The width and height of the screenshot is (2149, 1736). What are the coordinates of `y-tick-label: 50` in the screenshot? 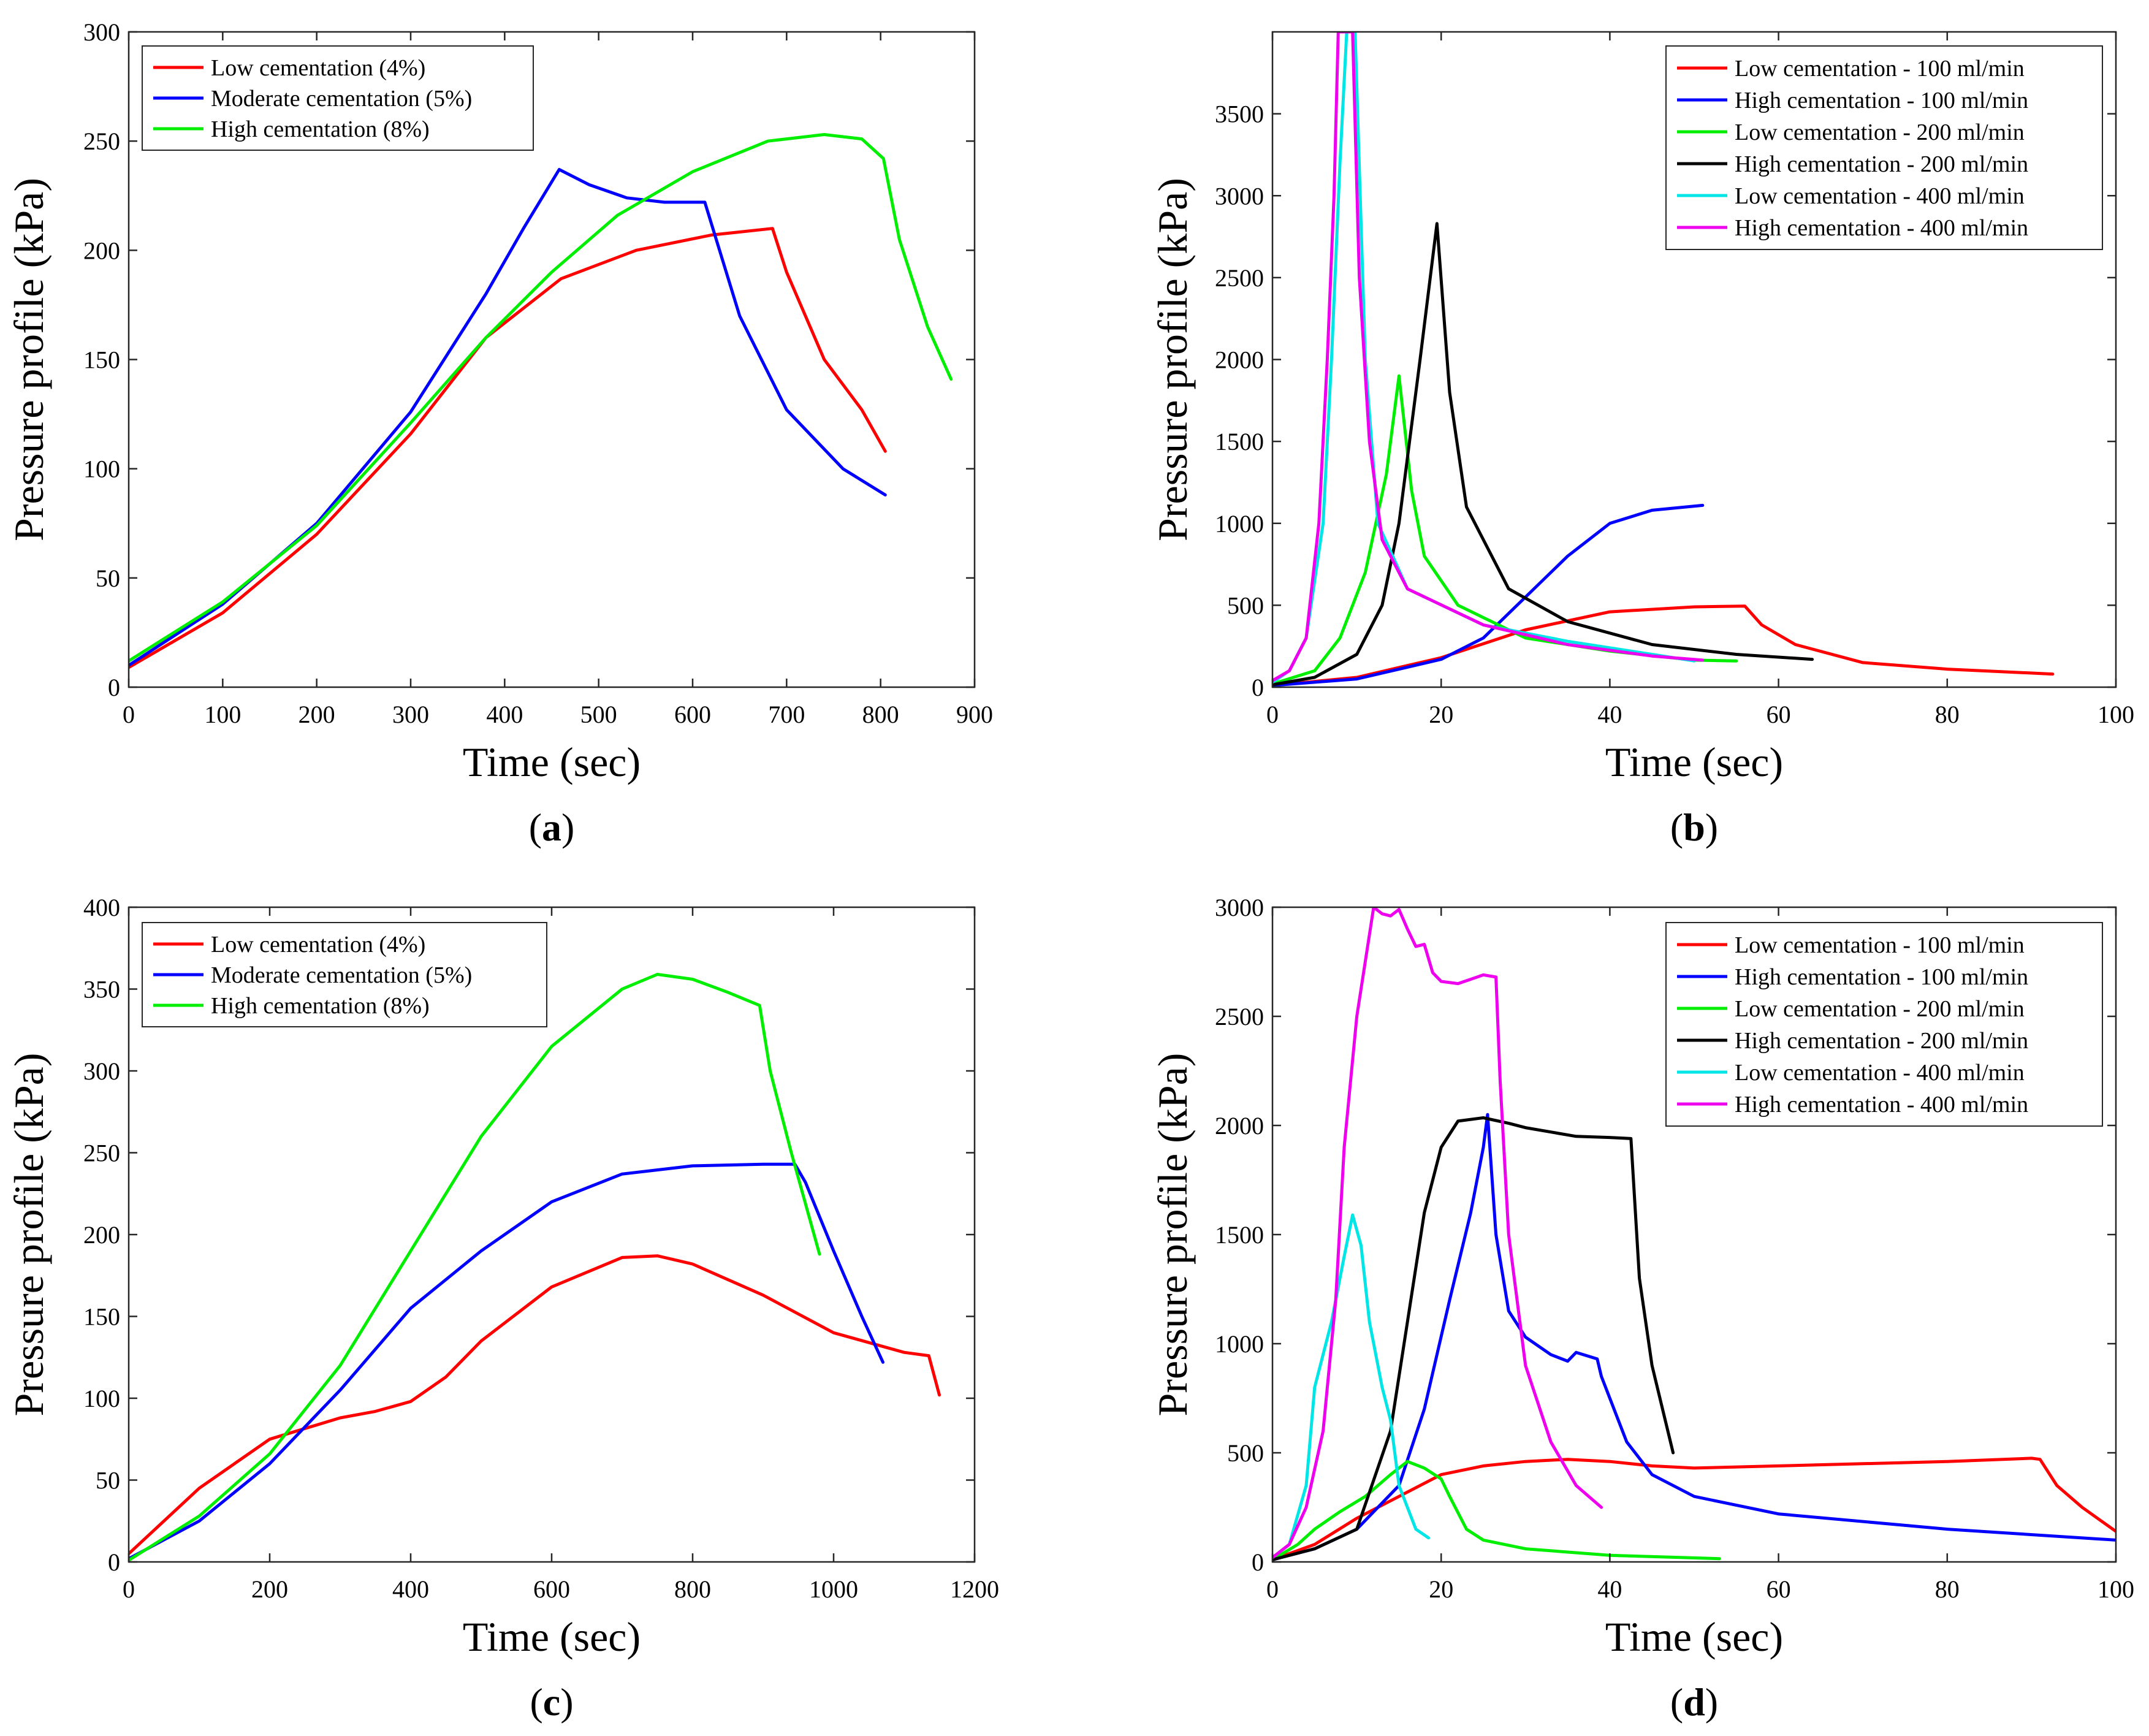 It's located at (108, 578).